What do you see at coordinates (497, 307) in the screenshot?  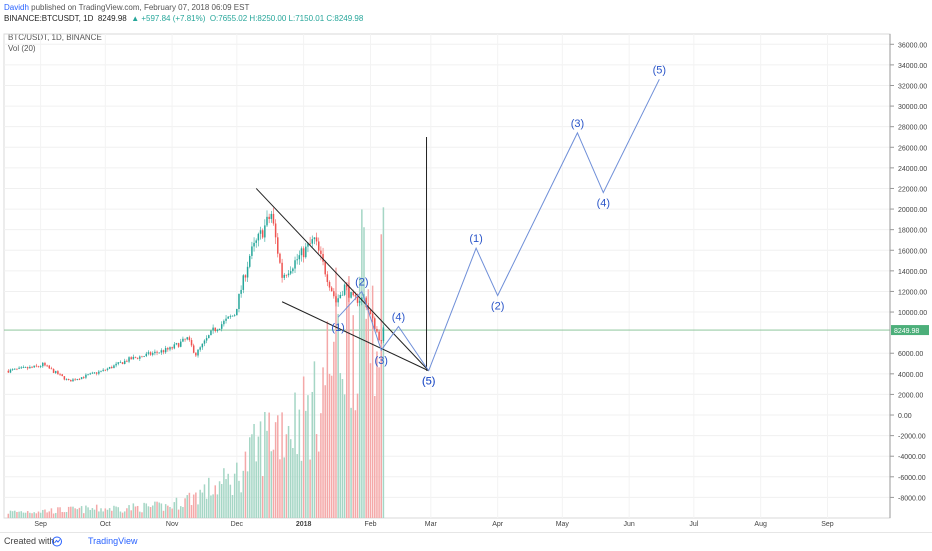 I see `wave-large-label: (2)` at bounding box center [497, 307].